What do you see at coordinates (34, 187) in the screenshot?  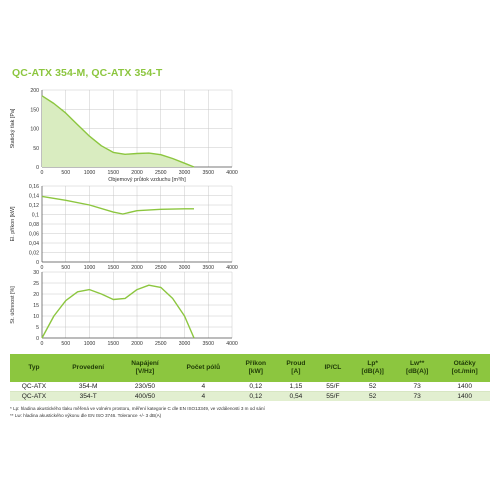 I see `y-tick-label: 0,16` at bounding box center [34, 187].